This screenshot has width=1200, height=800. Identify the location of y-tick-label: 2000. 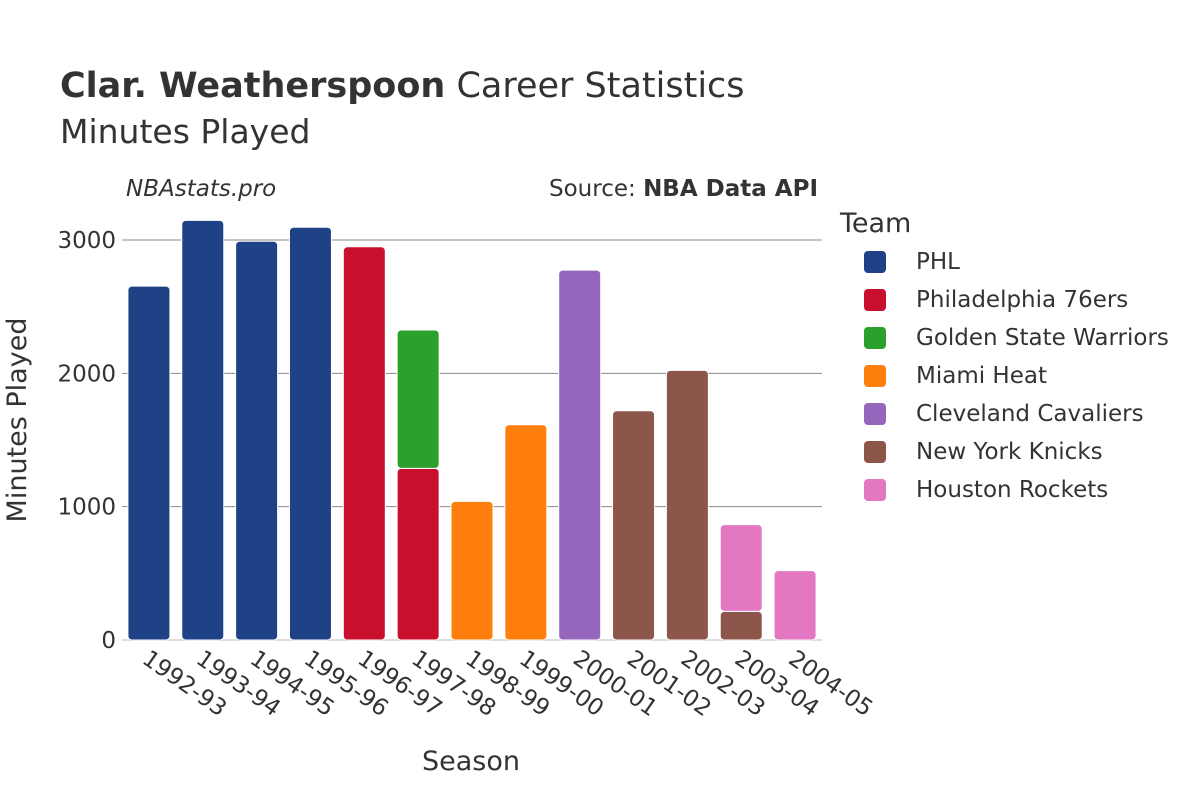
(86, 374).